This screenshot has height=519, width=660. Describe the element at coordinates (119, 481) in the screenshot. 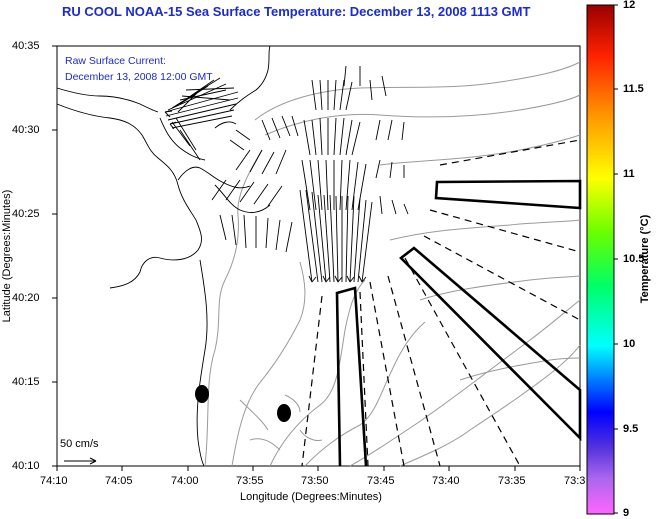

I see `x-tick-label: 74:05` at that location.